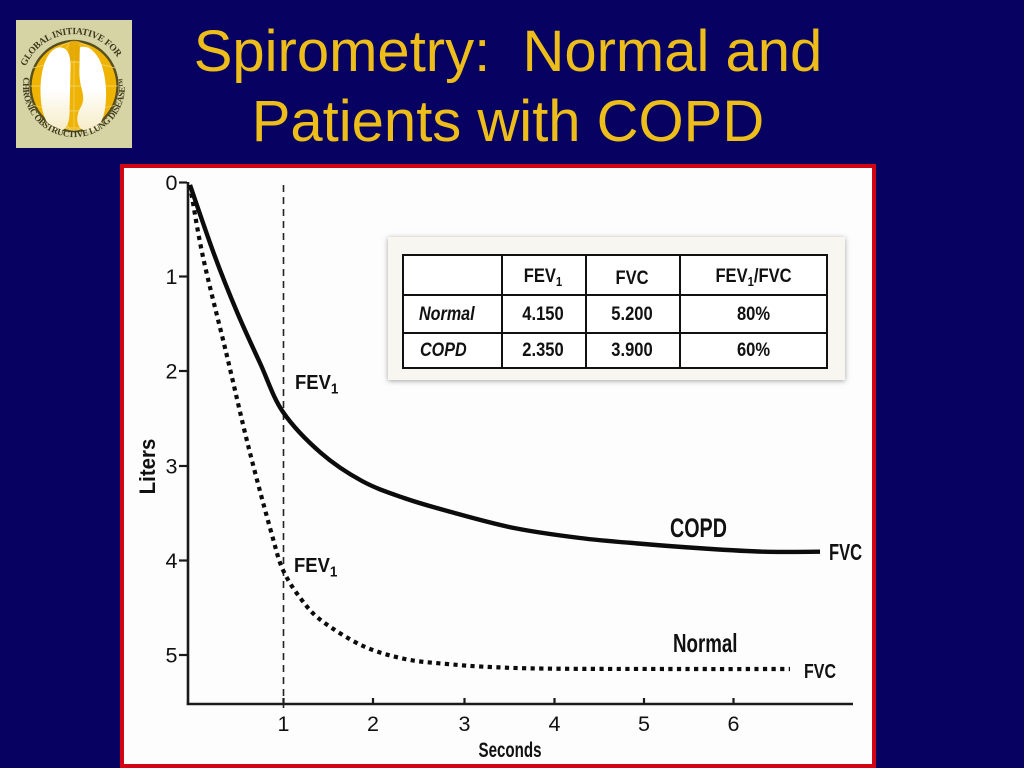 This screenshot has width=1024, height=768. Describe the element at coordinates (510, 749) in the screenshot. I see `svg-text: Seconds` at that location.